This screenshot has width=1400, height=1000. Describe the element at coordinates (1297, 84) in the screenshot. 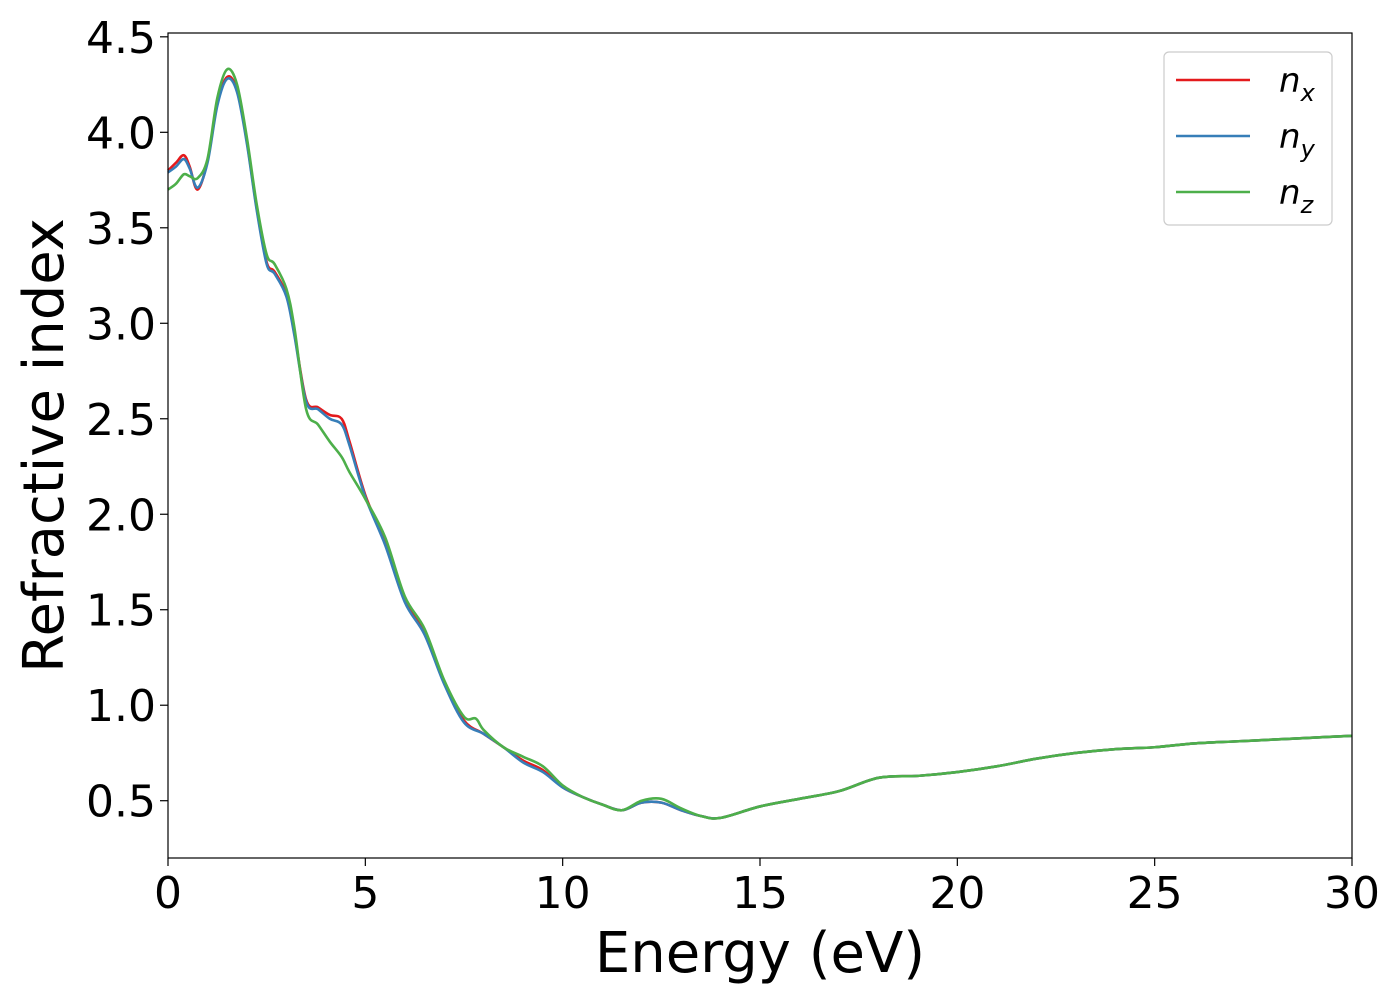

I see `legend-label-nx: nx` at that location.